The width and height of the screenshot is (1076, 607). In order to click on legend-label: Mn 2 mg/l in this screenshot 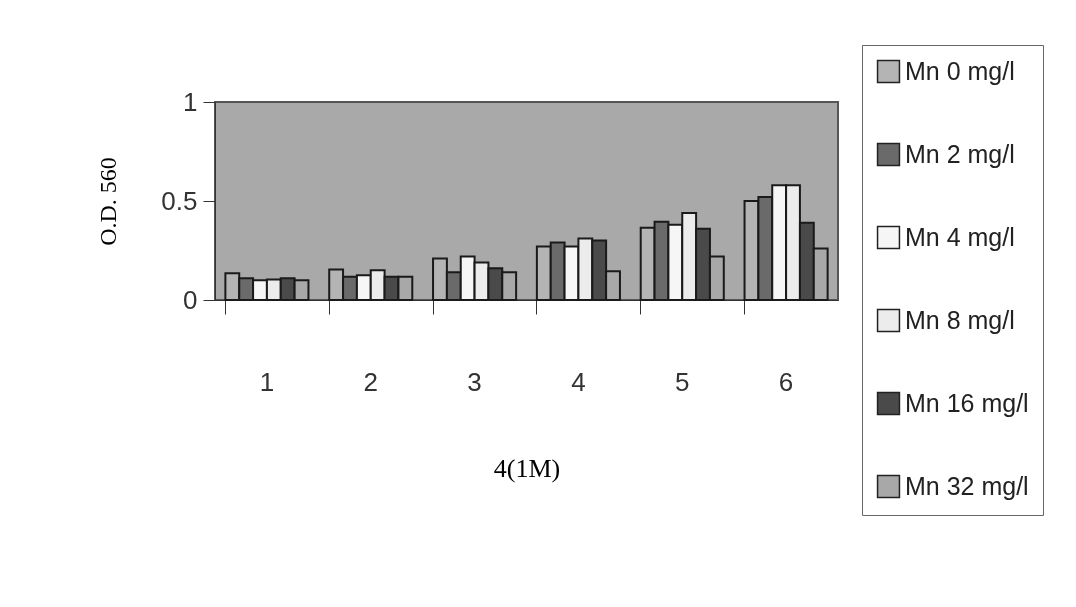, I will do `click(960, 153)`.